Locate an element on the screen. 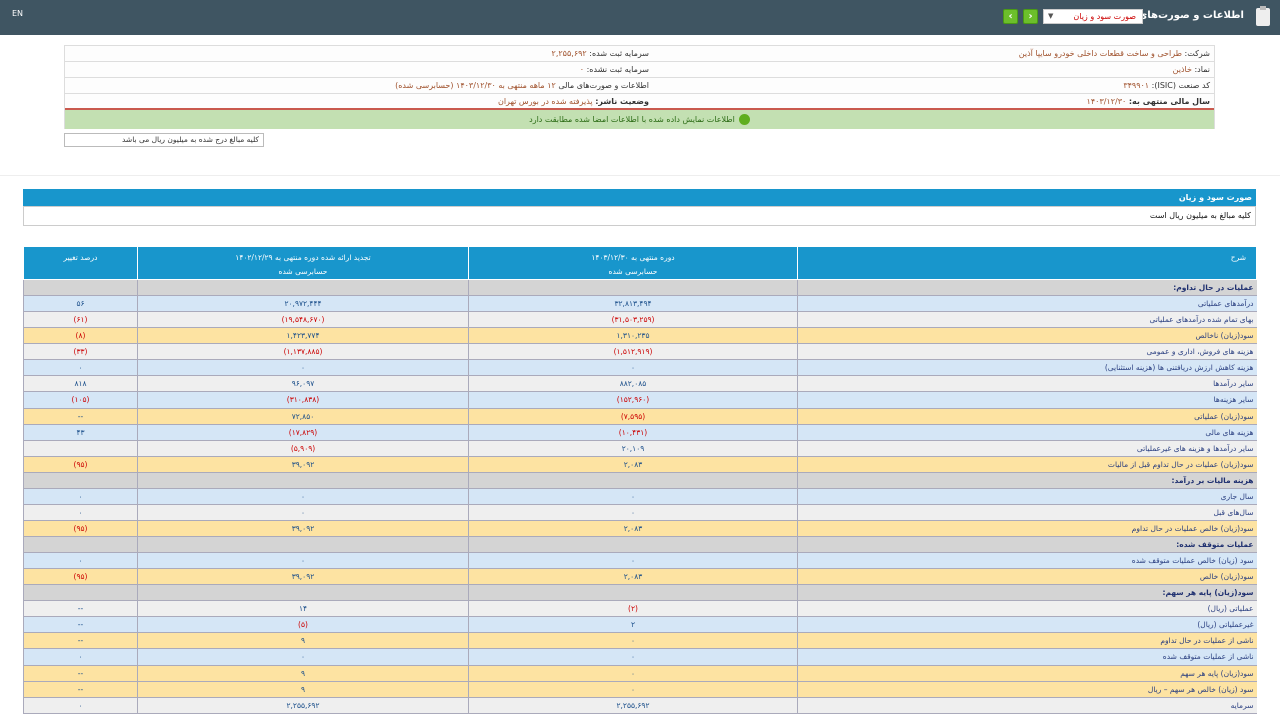 The image size is (1280, 720). report-select-value: صورت سود و زیان is located at coordinates (1104, 16).